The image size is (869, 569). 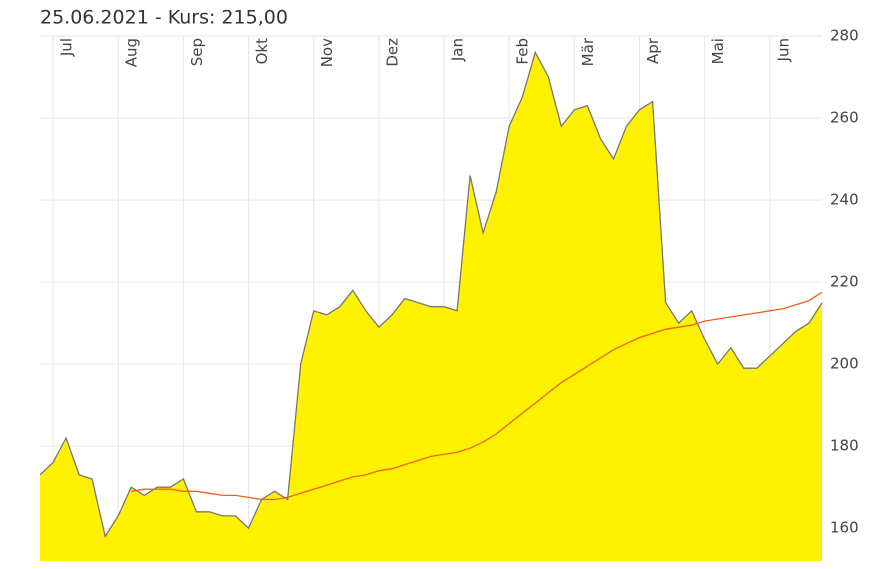 What do you see at coordinates (844, 36) in the screenshot?
I see `y-tick-label: 280` at bounding box center [844, 36].